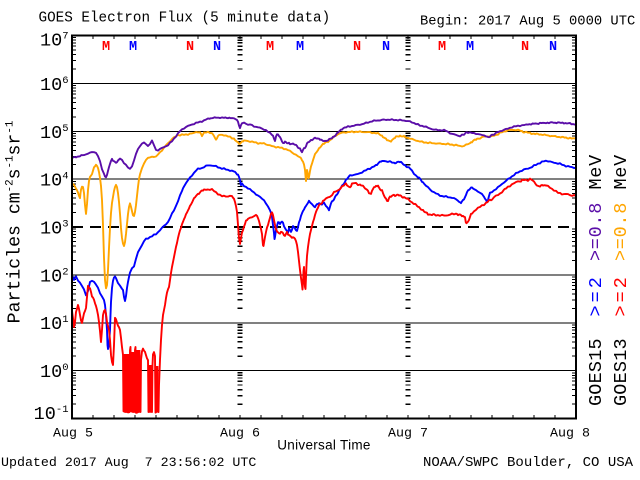 The image size is (640, 480). What do you see at coordinates (408, 433) in the screenshot?
I see `svg-text: Aug 7` at bounding box center [408, 433].